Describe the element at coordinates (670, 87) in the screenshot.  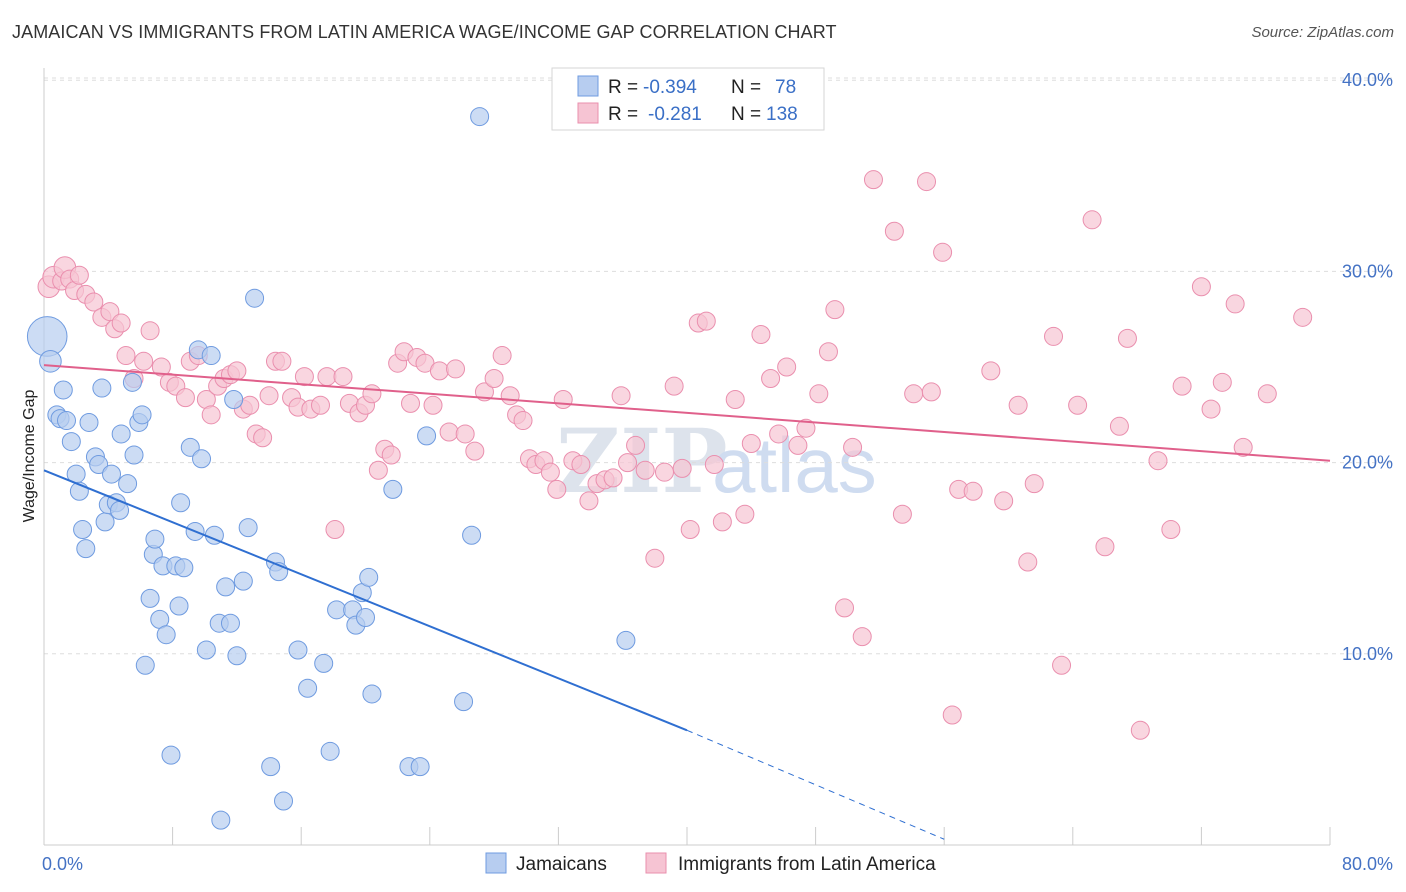
I see `legend-r-value-1: -0.394` at that location.